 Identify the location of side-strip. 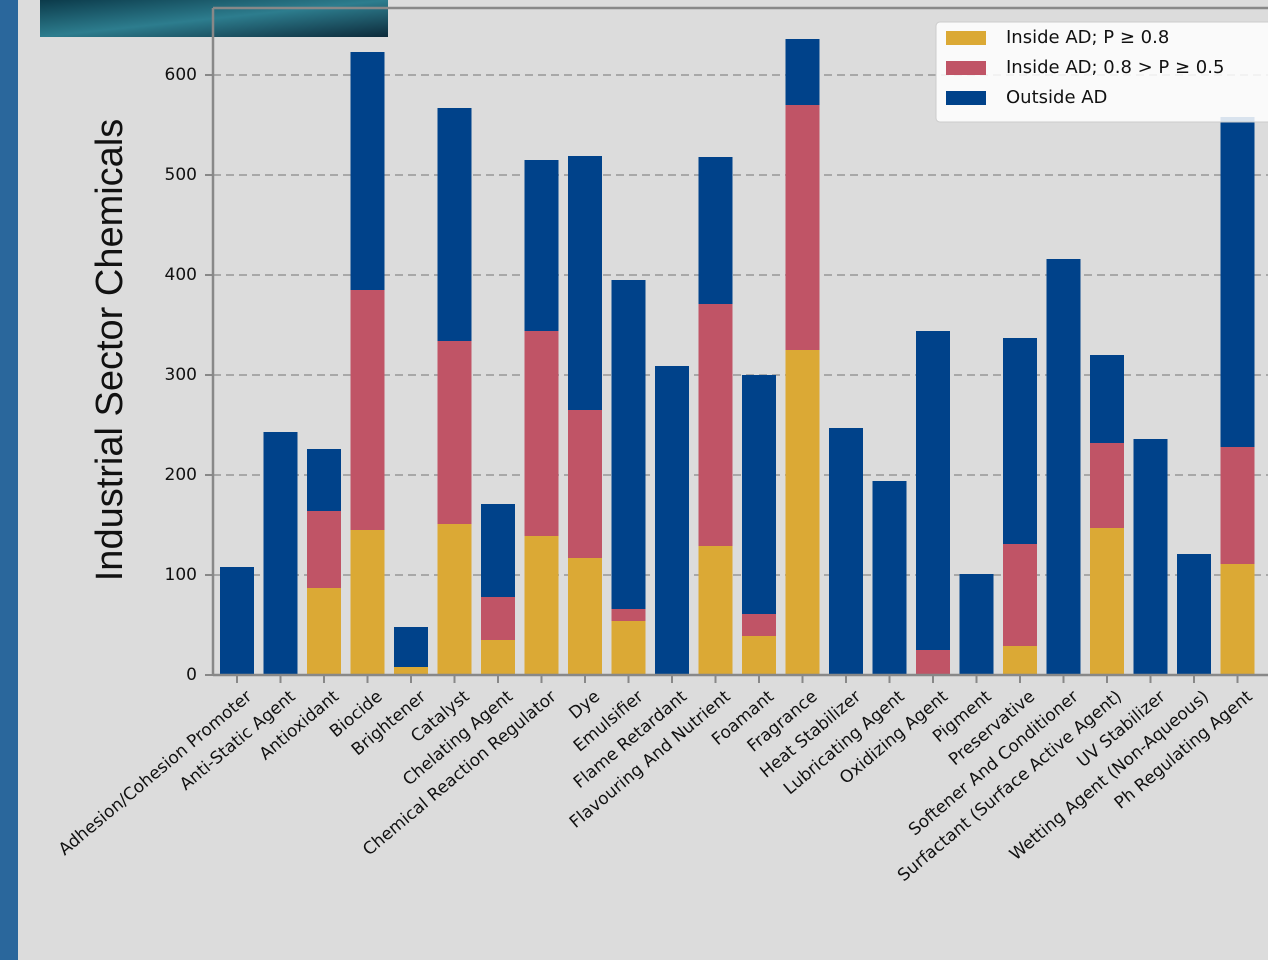
(9, 480).